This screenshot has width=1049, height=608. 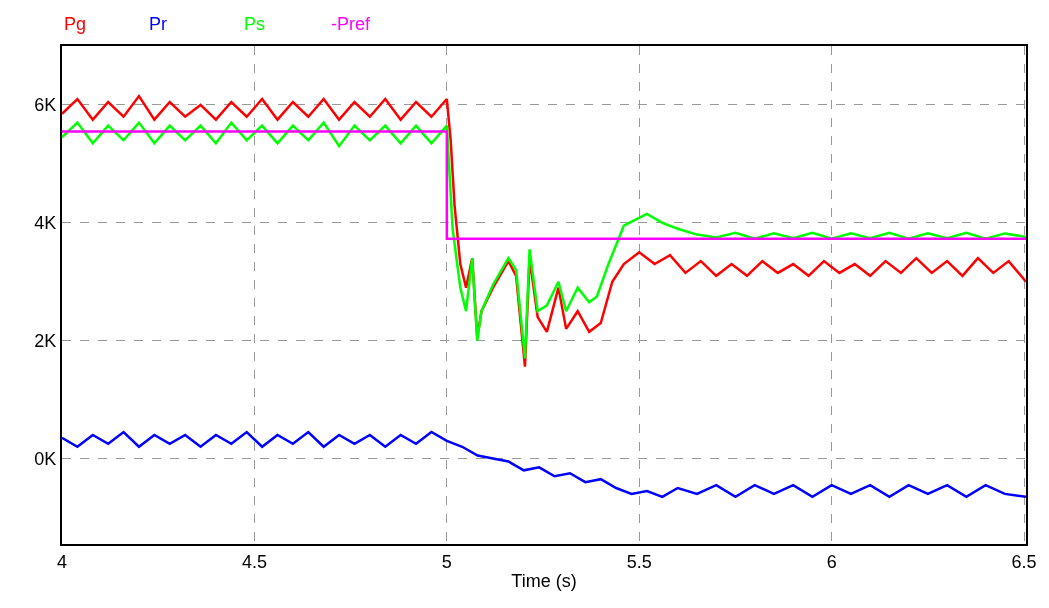 What do you see at coordinates (45, 105) in the screenshot?
I see `y-tick-label: 6K` at bounding box center [45, 105].